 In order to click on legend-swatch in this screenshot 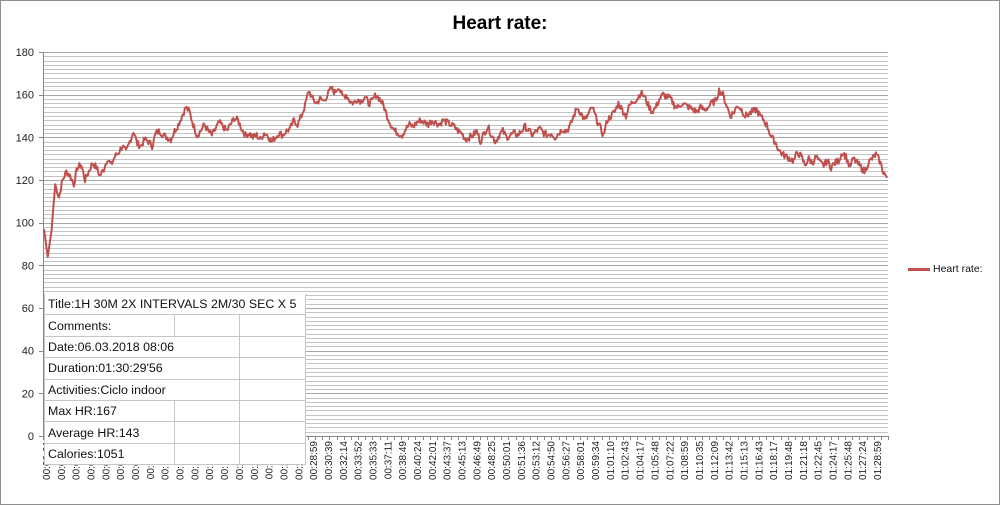, I will do `click(919, 269)`.